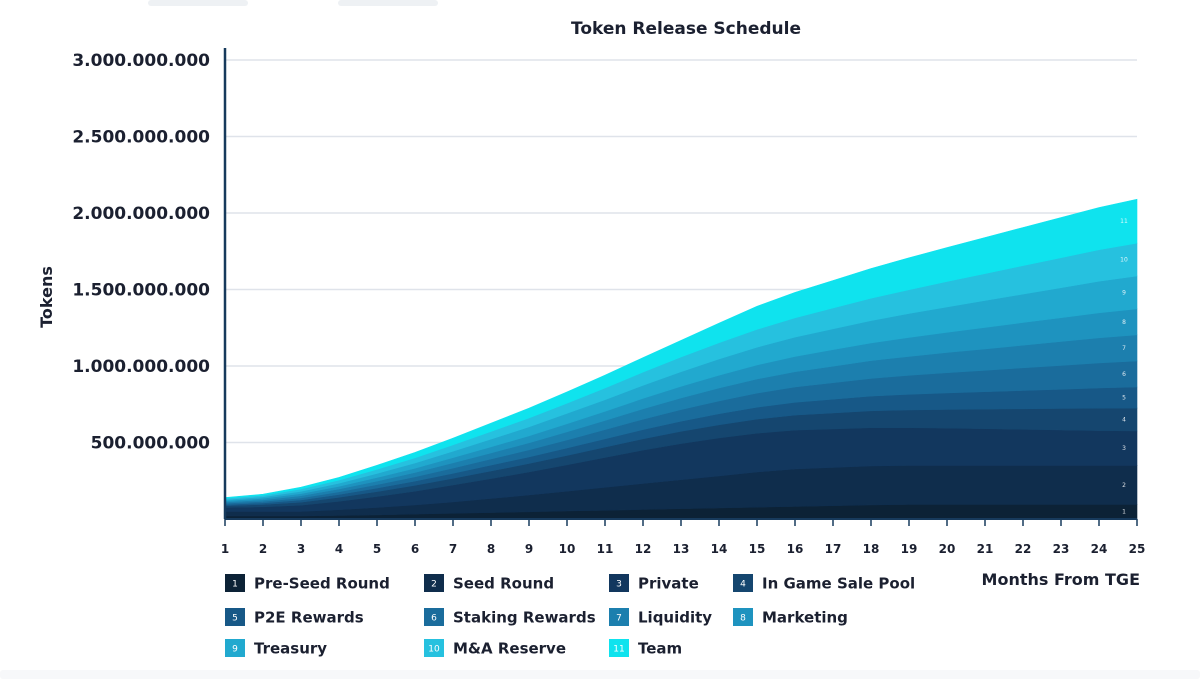 The height and width of the screenshot is (679, 1200). What do you see at coordinates (151, 444) in the screenshot?
I see `y-tick-label: 500.000.000` at bounding box center [151, 444].